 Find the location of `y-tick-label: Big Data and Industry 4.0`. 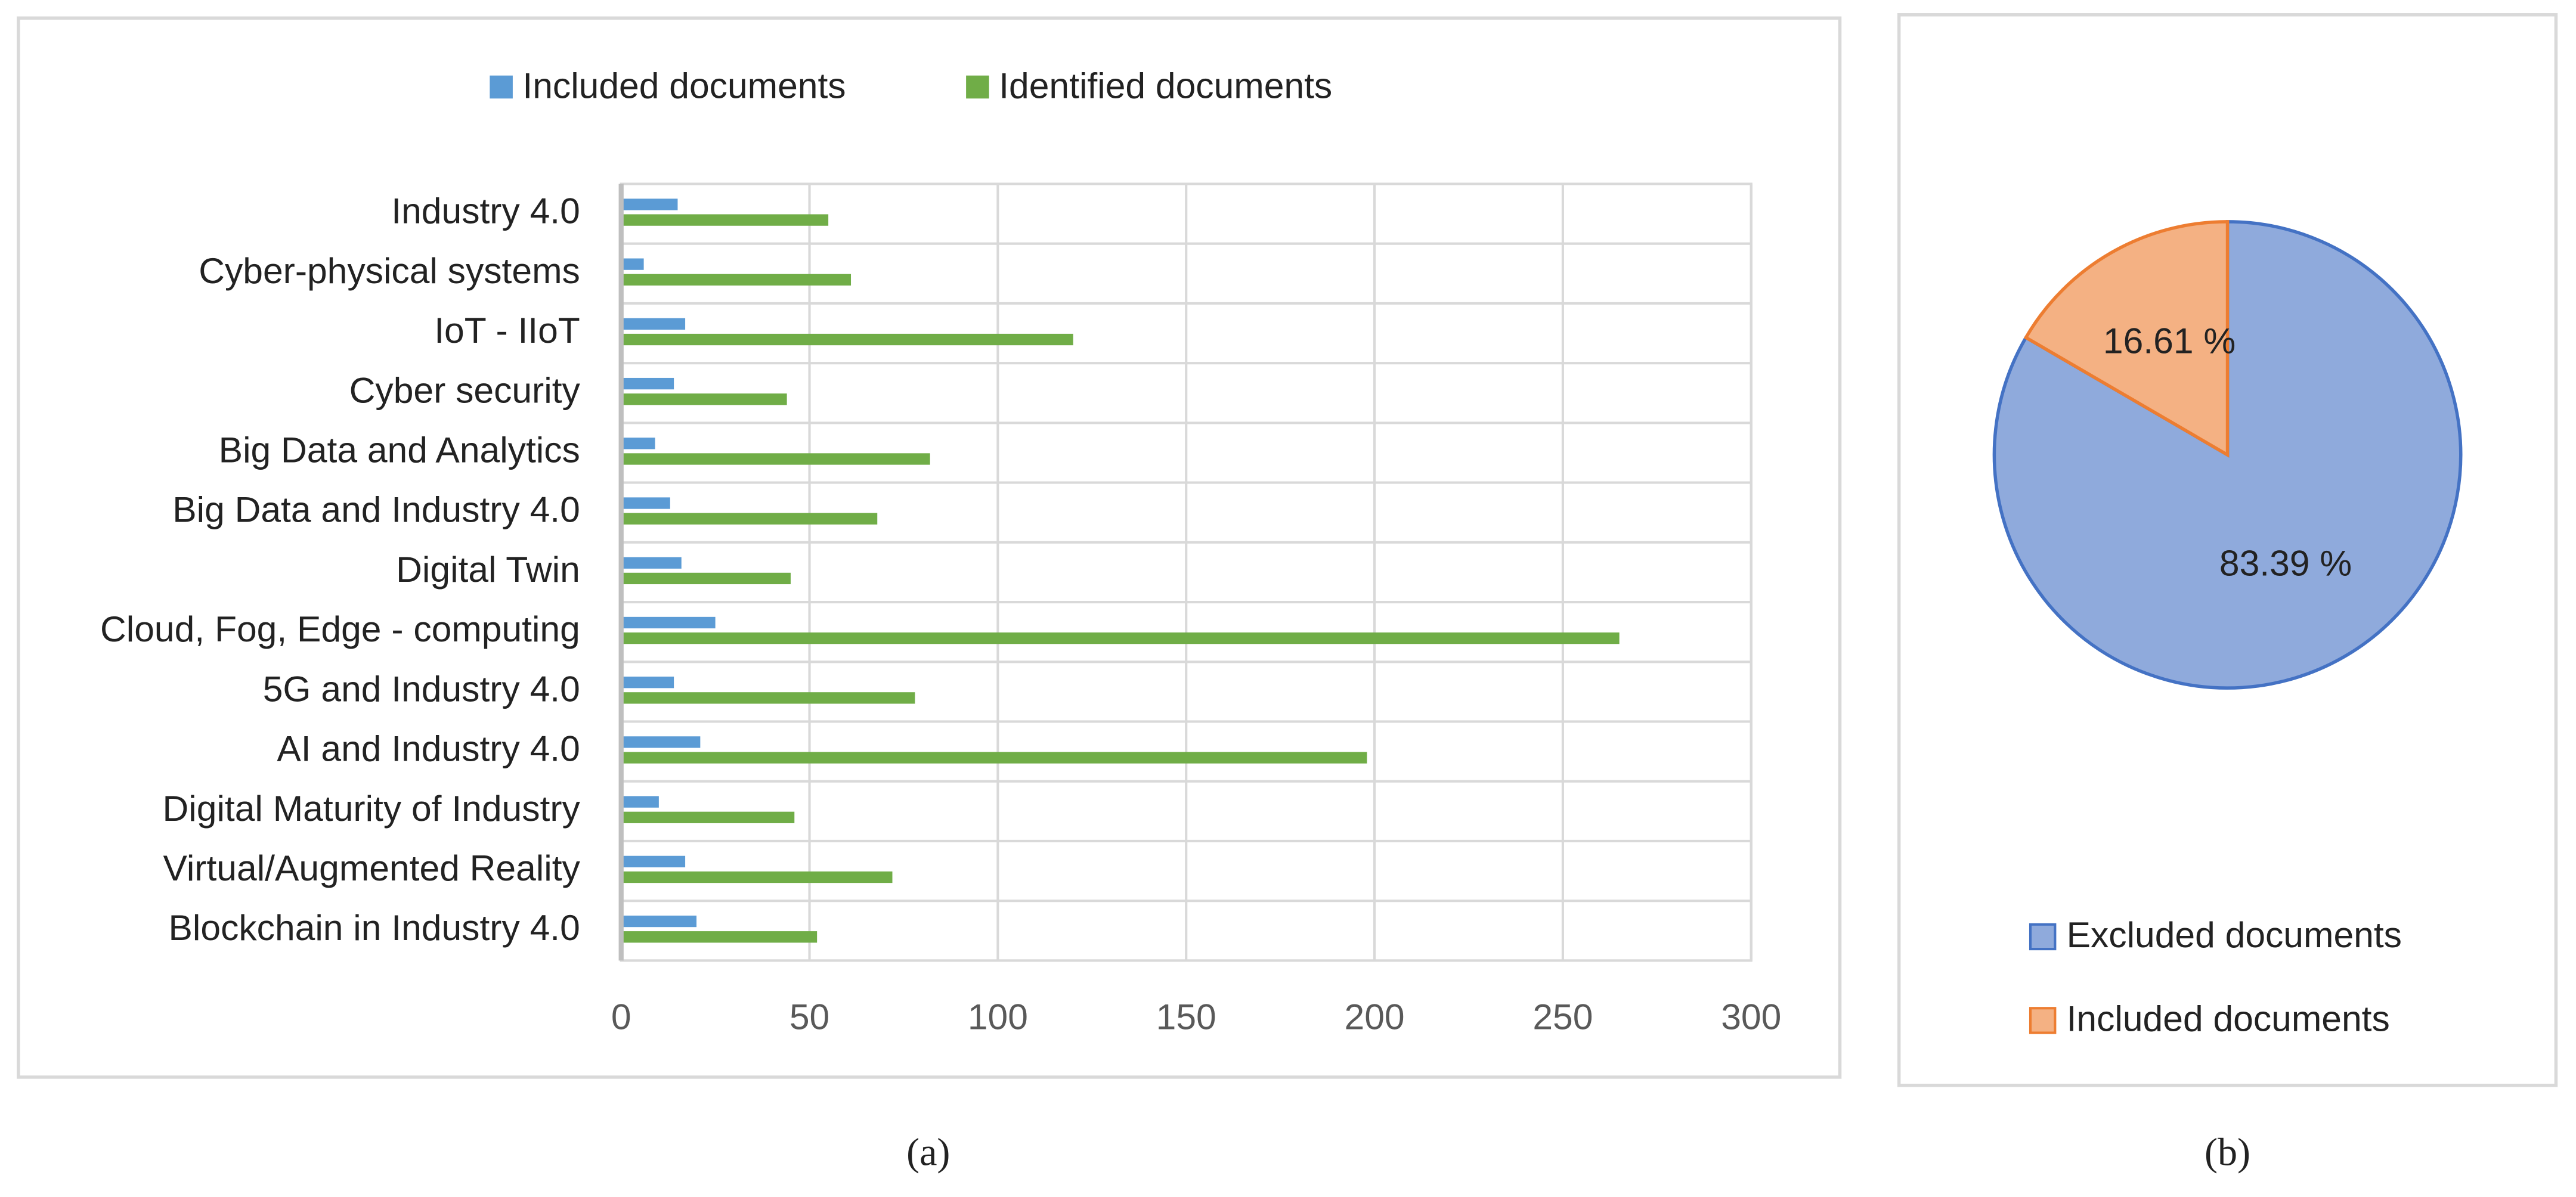

y-tick-label: Big Data and Industry 4.0 is located at coordinates (376, 509).